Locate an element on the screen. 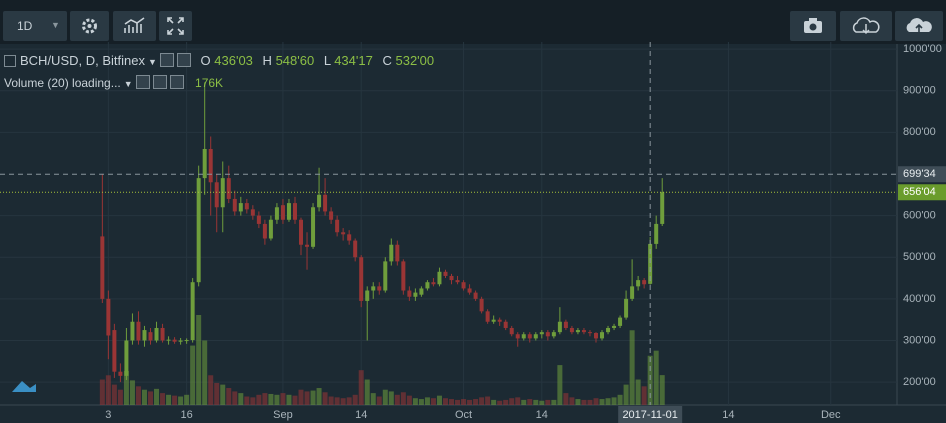 The image size is (946, 423). interval-button: 1D ▼ is located at coordinates (35, 26).